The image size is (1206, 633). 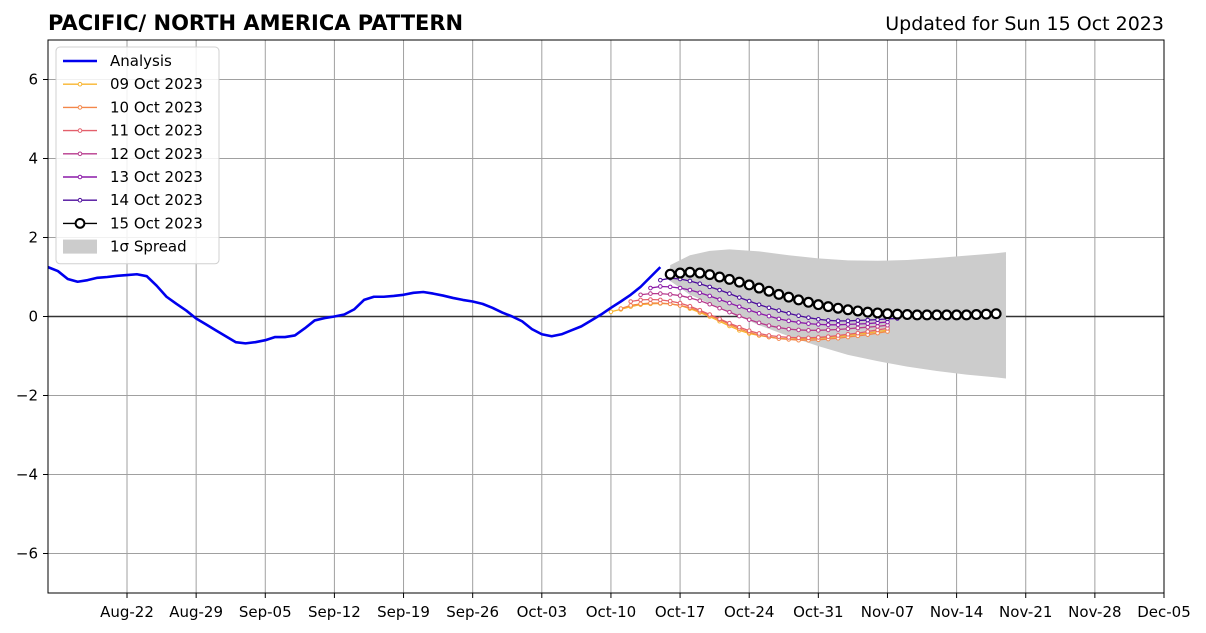 What do you see at coordinates (80, 130) in the screenshot?
I see `legend-marker` at bounding box center [80, 130].